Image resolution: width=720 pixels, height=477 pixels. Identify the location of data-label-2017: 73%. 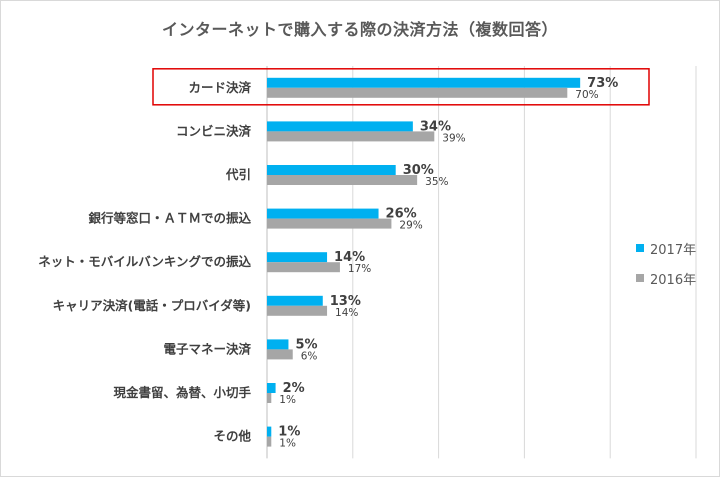
(602, 83).